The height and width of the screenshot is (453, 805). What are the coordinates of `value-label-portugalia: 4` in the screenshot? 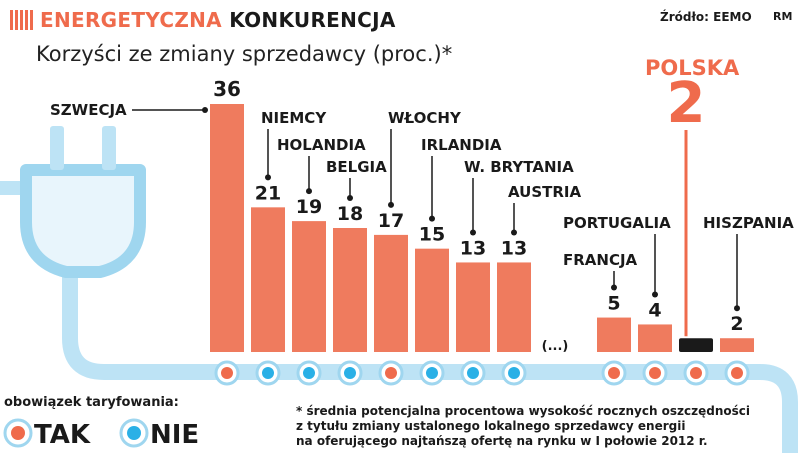 It's located at (654, 310).